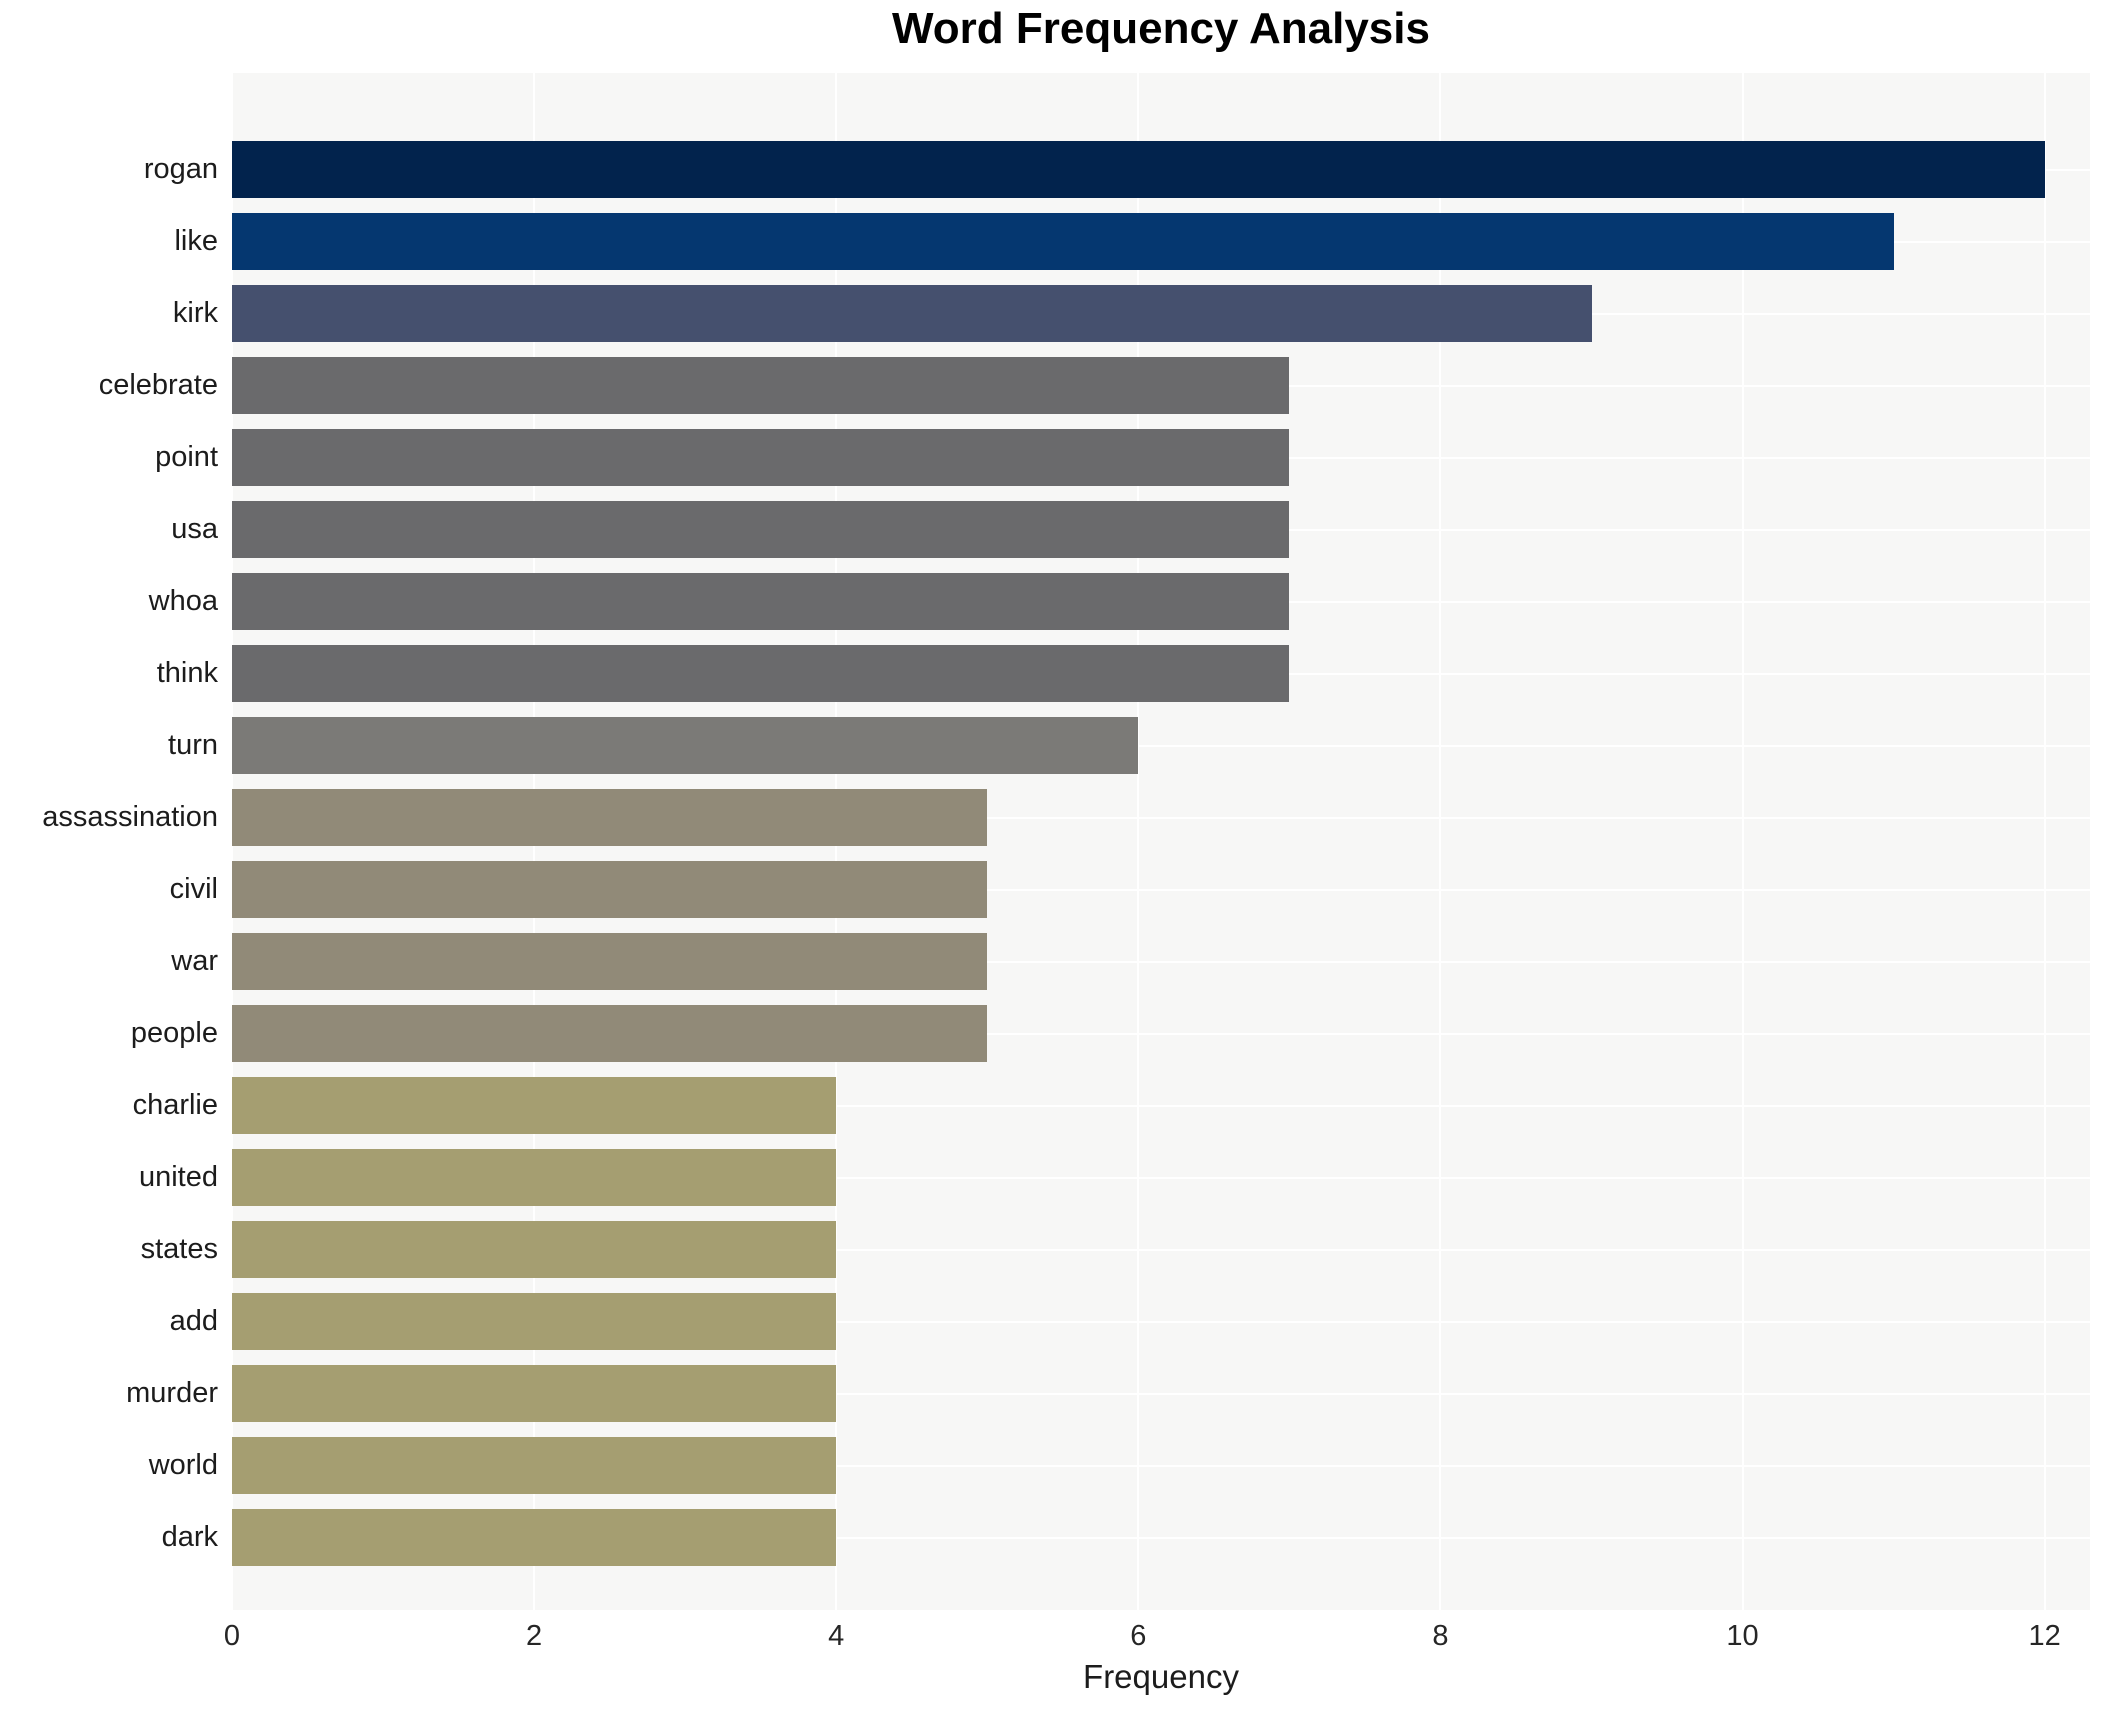  What do you see at coordinates (1063, 241) in the screenshot?
I see `bar-like` at bounding box center [1063, 241].